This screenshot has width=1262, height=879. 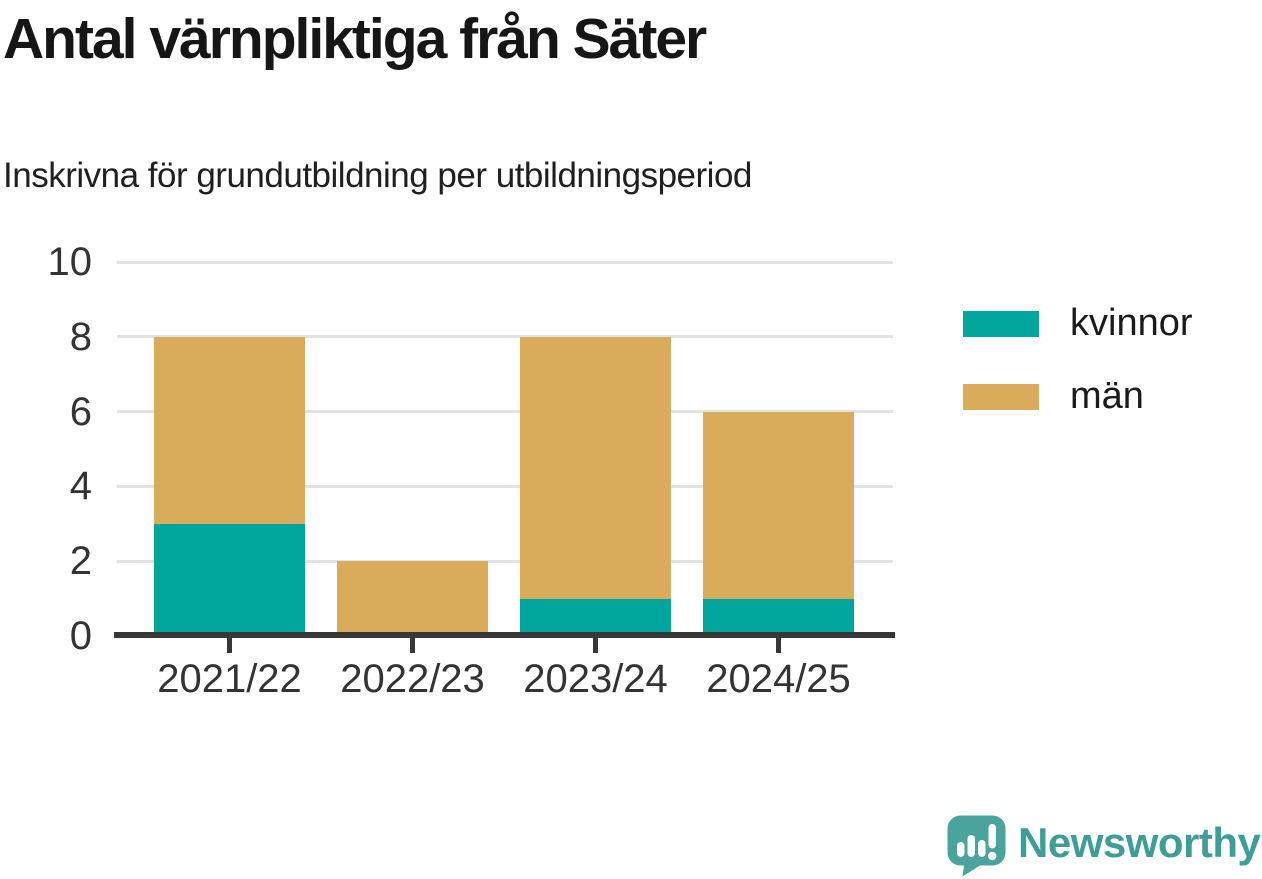 What do you see at coordinates (229, 430) in the screenshot?
I see `bar-segment-män-2021/22` at bounding box center [229, 430].